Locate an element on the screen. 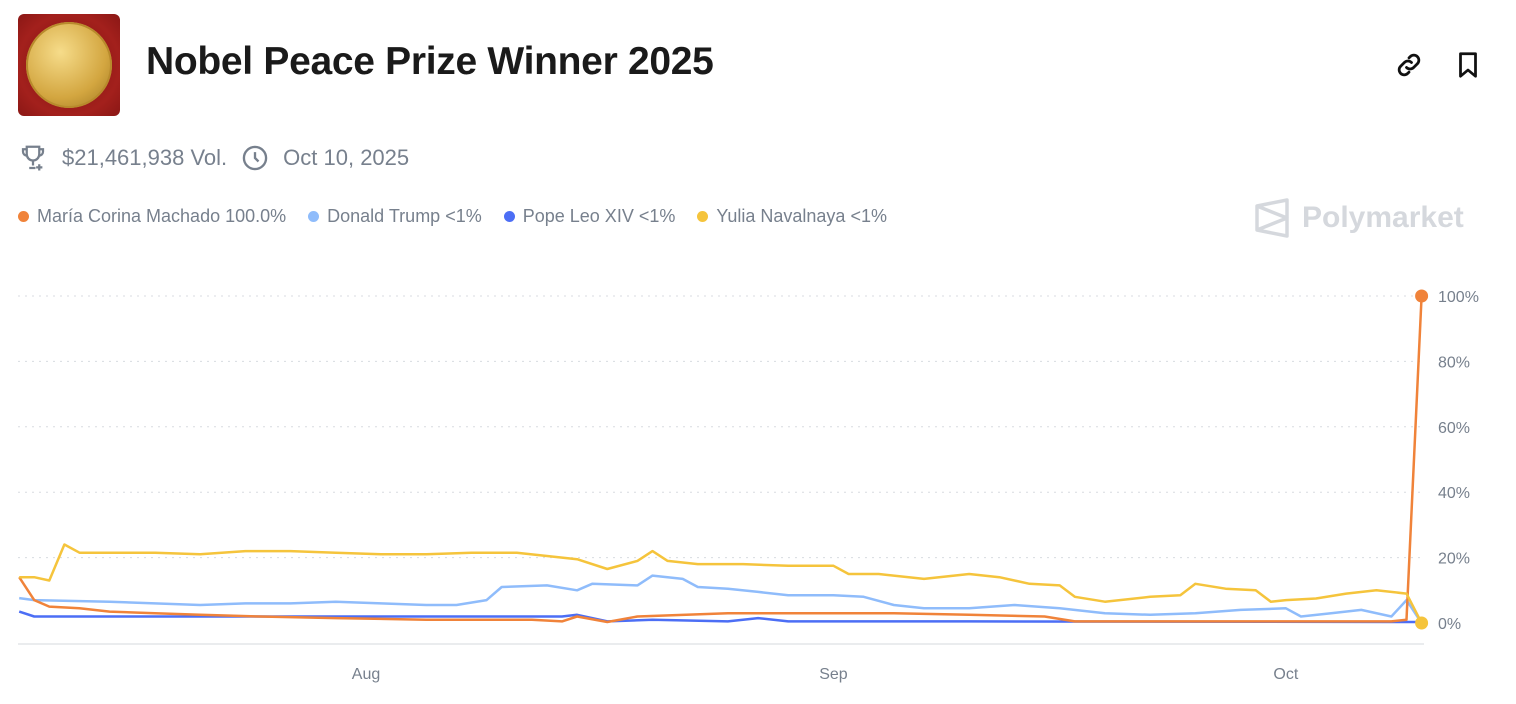 The width and height of the screenshot is (1516, 704). link-icon is located at coordinates (1409, 65).